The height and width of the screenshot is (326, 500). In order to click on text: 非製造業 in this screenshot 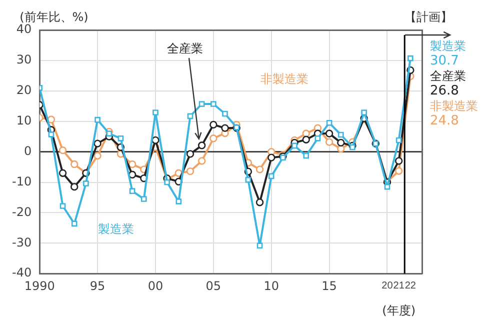, I will do `click(284, 79)`.